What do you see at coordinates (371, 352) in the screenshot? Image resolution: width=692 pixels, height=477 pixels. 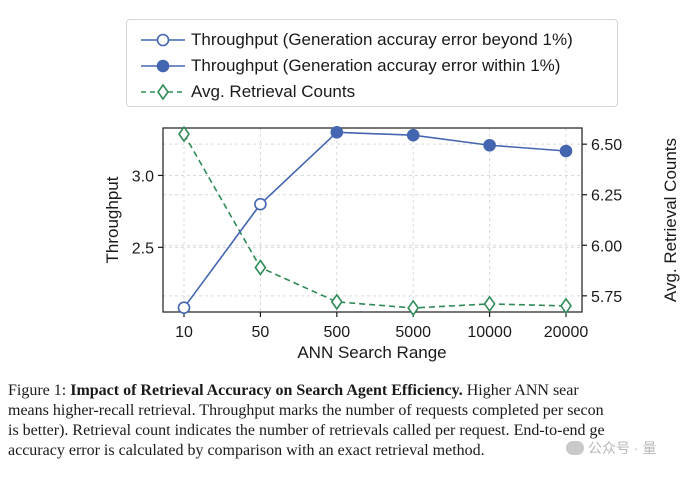 I see `x-axis-title: ANN Search Range` at bounding box center [371, 352].